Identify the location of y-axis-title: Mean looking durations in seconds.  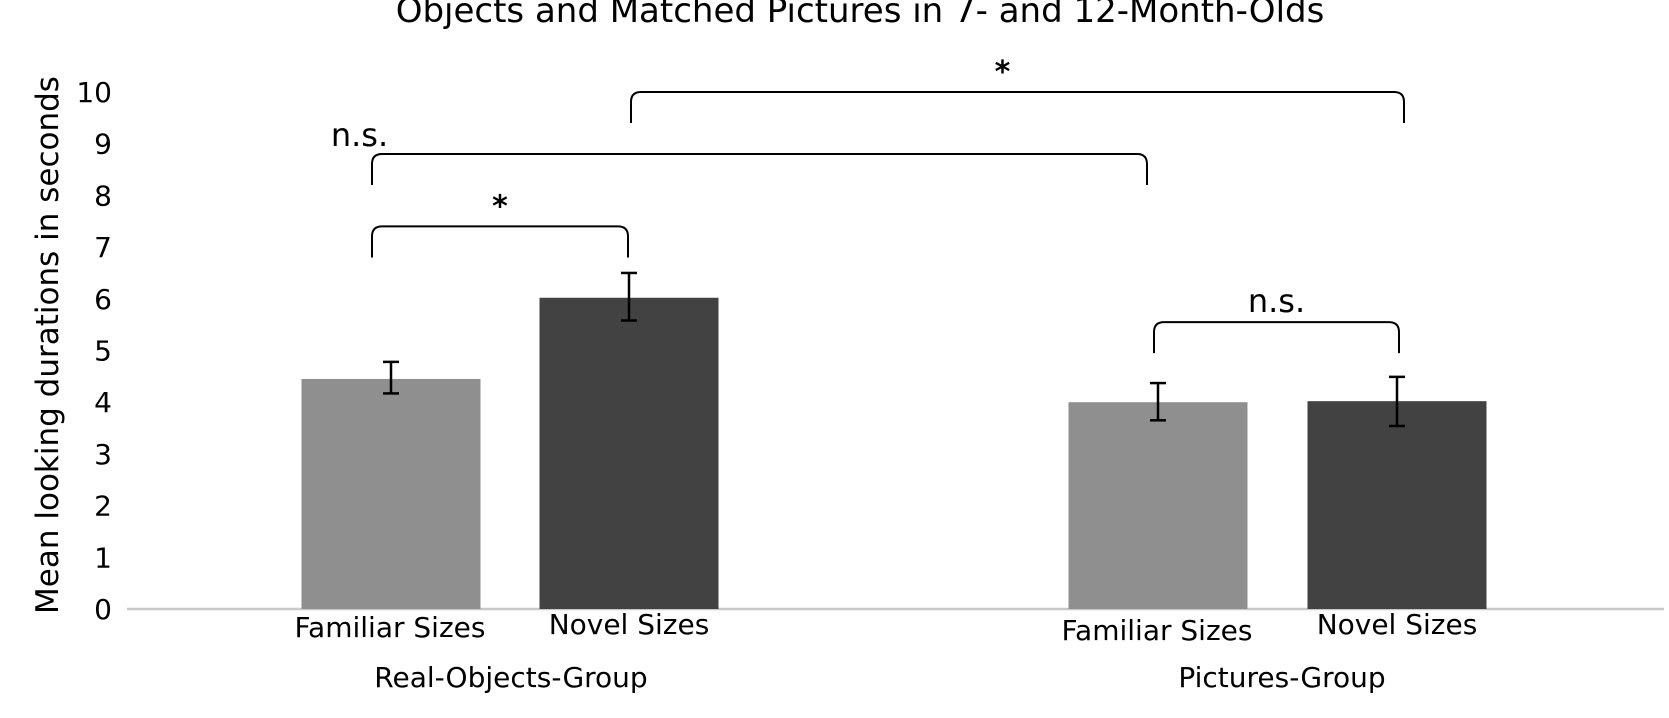
(48, 345).